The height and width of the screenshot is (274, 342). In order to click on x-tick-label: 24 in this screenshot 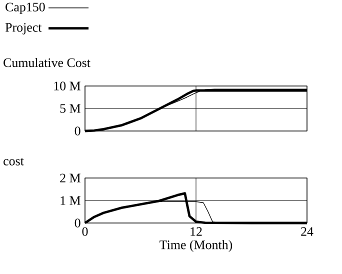, I will do `click(307, 231)`.